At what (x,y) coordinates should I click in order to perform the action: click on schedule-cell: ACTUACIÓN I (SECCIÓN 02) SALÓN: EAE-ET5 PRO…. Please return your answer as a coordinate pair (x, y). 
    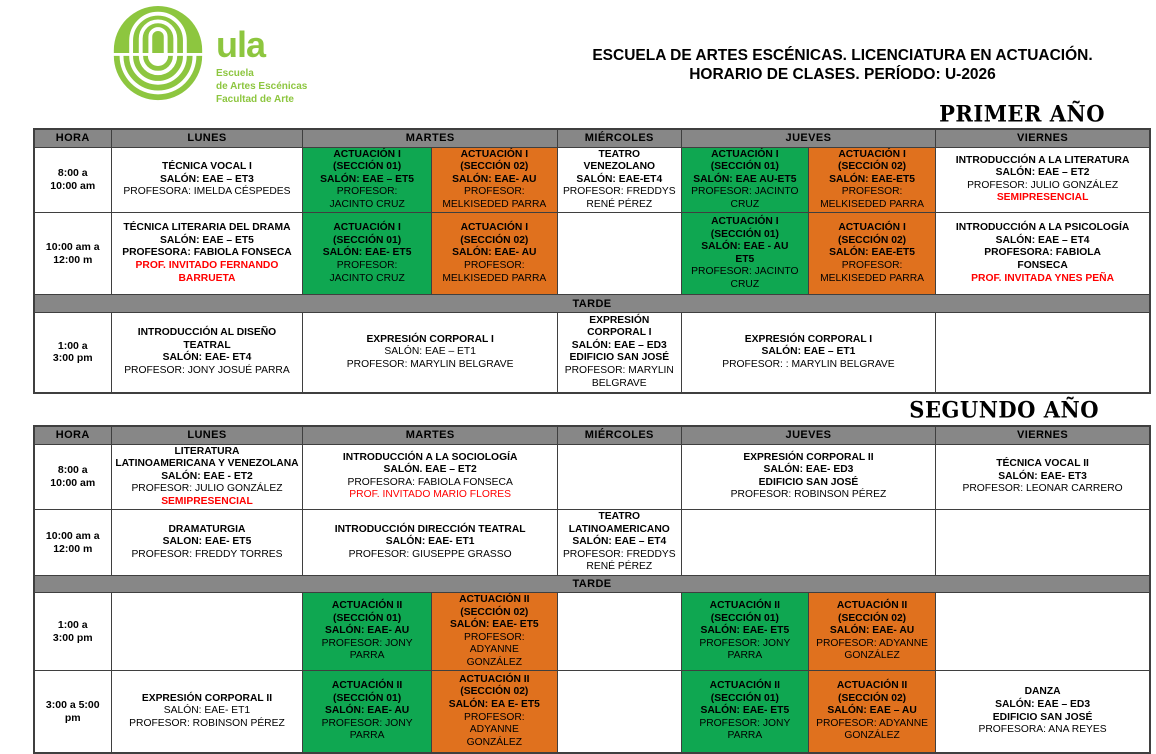
    Looking at the image, I should click on (872, 254).